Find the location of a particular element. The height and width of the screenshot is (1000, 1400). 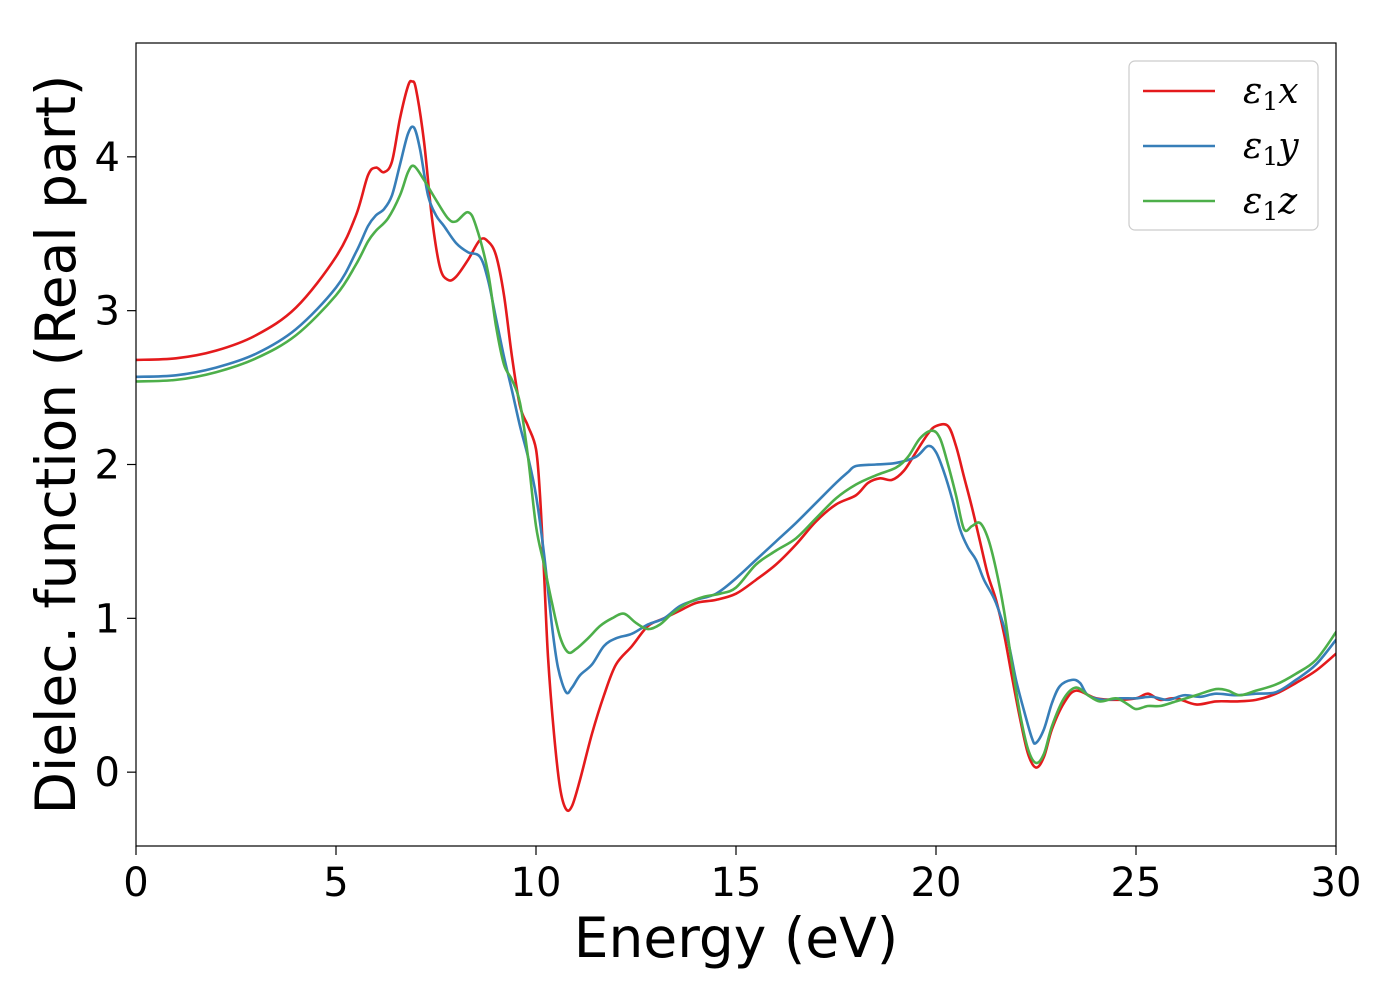

legend-box is located at coordinates (1223, 145).